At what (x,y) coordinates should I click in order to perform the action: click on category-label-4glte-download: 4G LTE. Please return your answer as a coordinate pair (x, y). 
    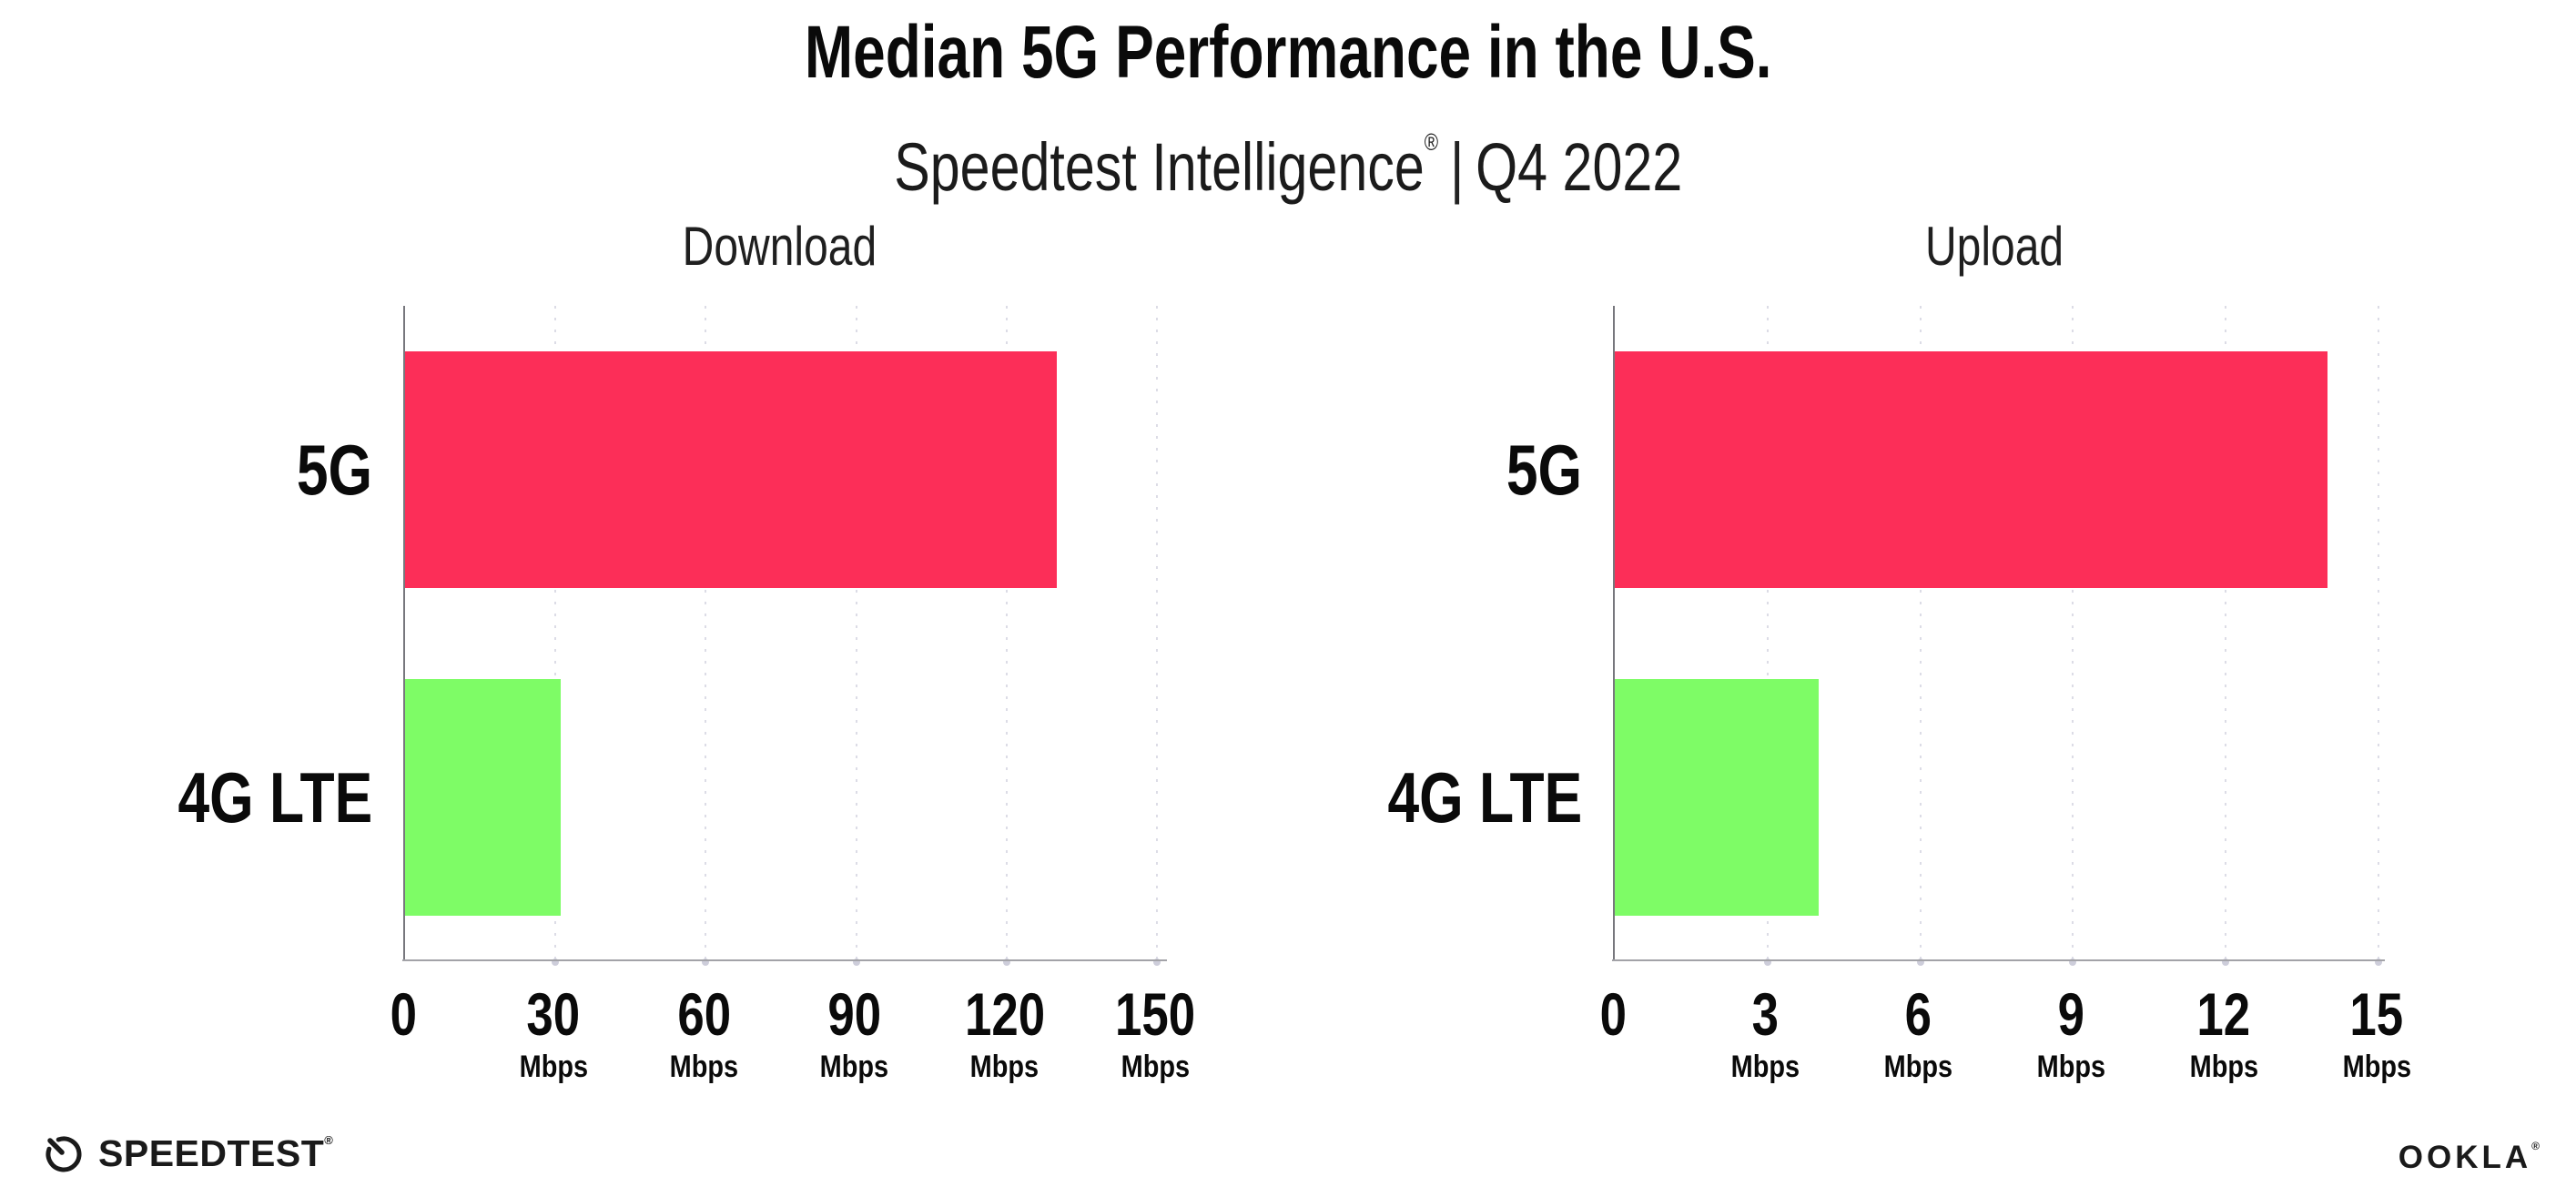
    Looking at the image, I should click on (274, 796).